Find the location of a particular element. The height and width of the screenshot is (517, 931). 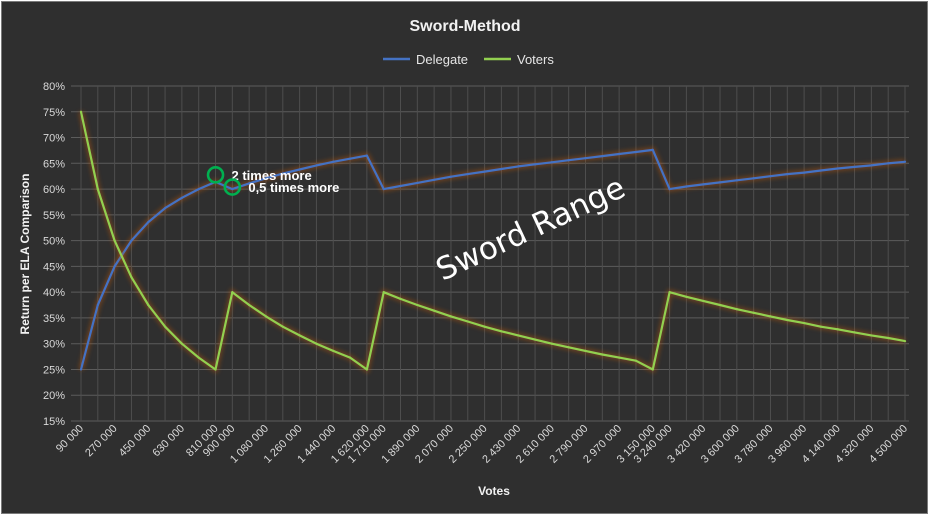

y-tick-label: 45% is located at coordinates (54, 267).